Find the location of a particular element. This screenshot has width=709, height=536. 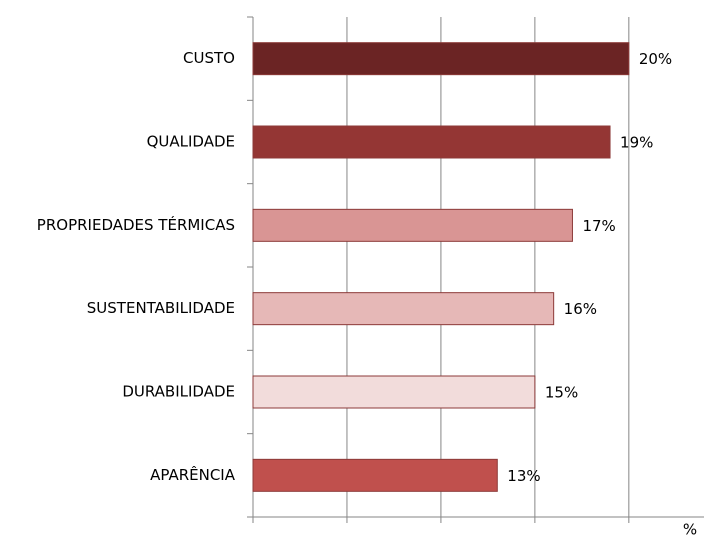

value-label: 15% is located at coordinates (561, 393).